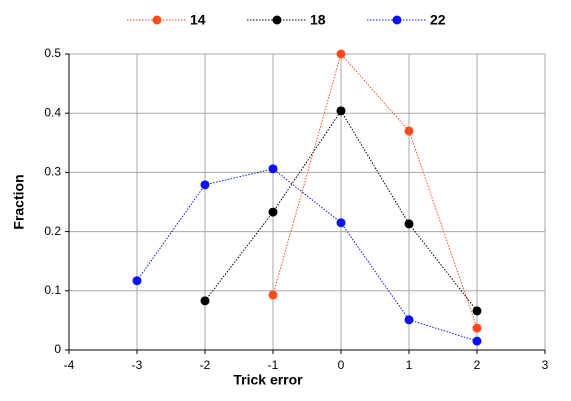 This screenshot has height=401, width=571. I want to click on x-tick-label: 0, so click(341, 365).